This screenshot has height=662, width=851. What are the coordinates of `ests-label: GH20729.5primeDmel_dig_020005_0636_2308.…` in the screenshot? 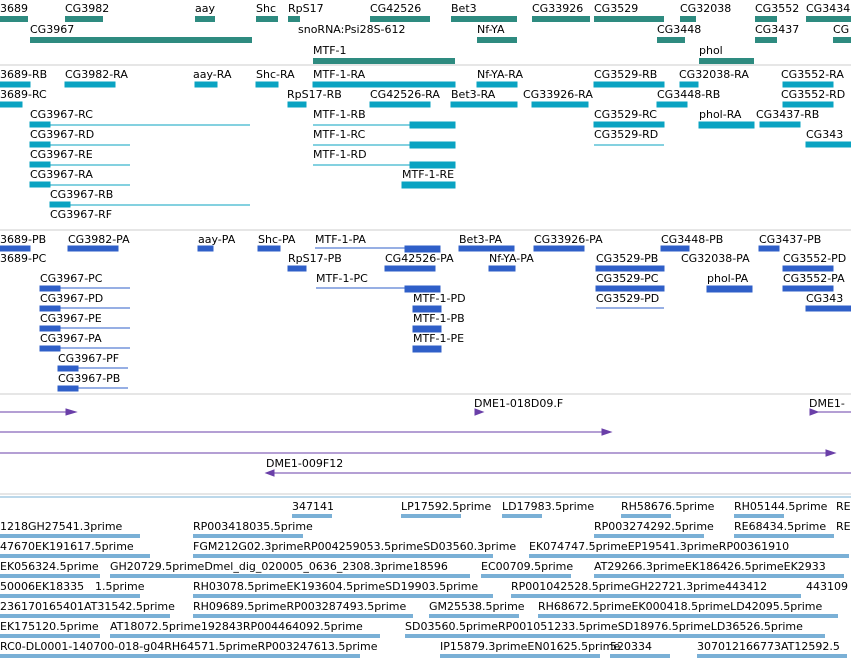 It's located at (279, 566).